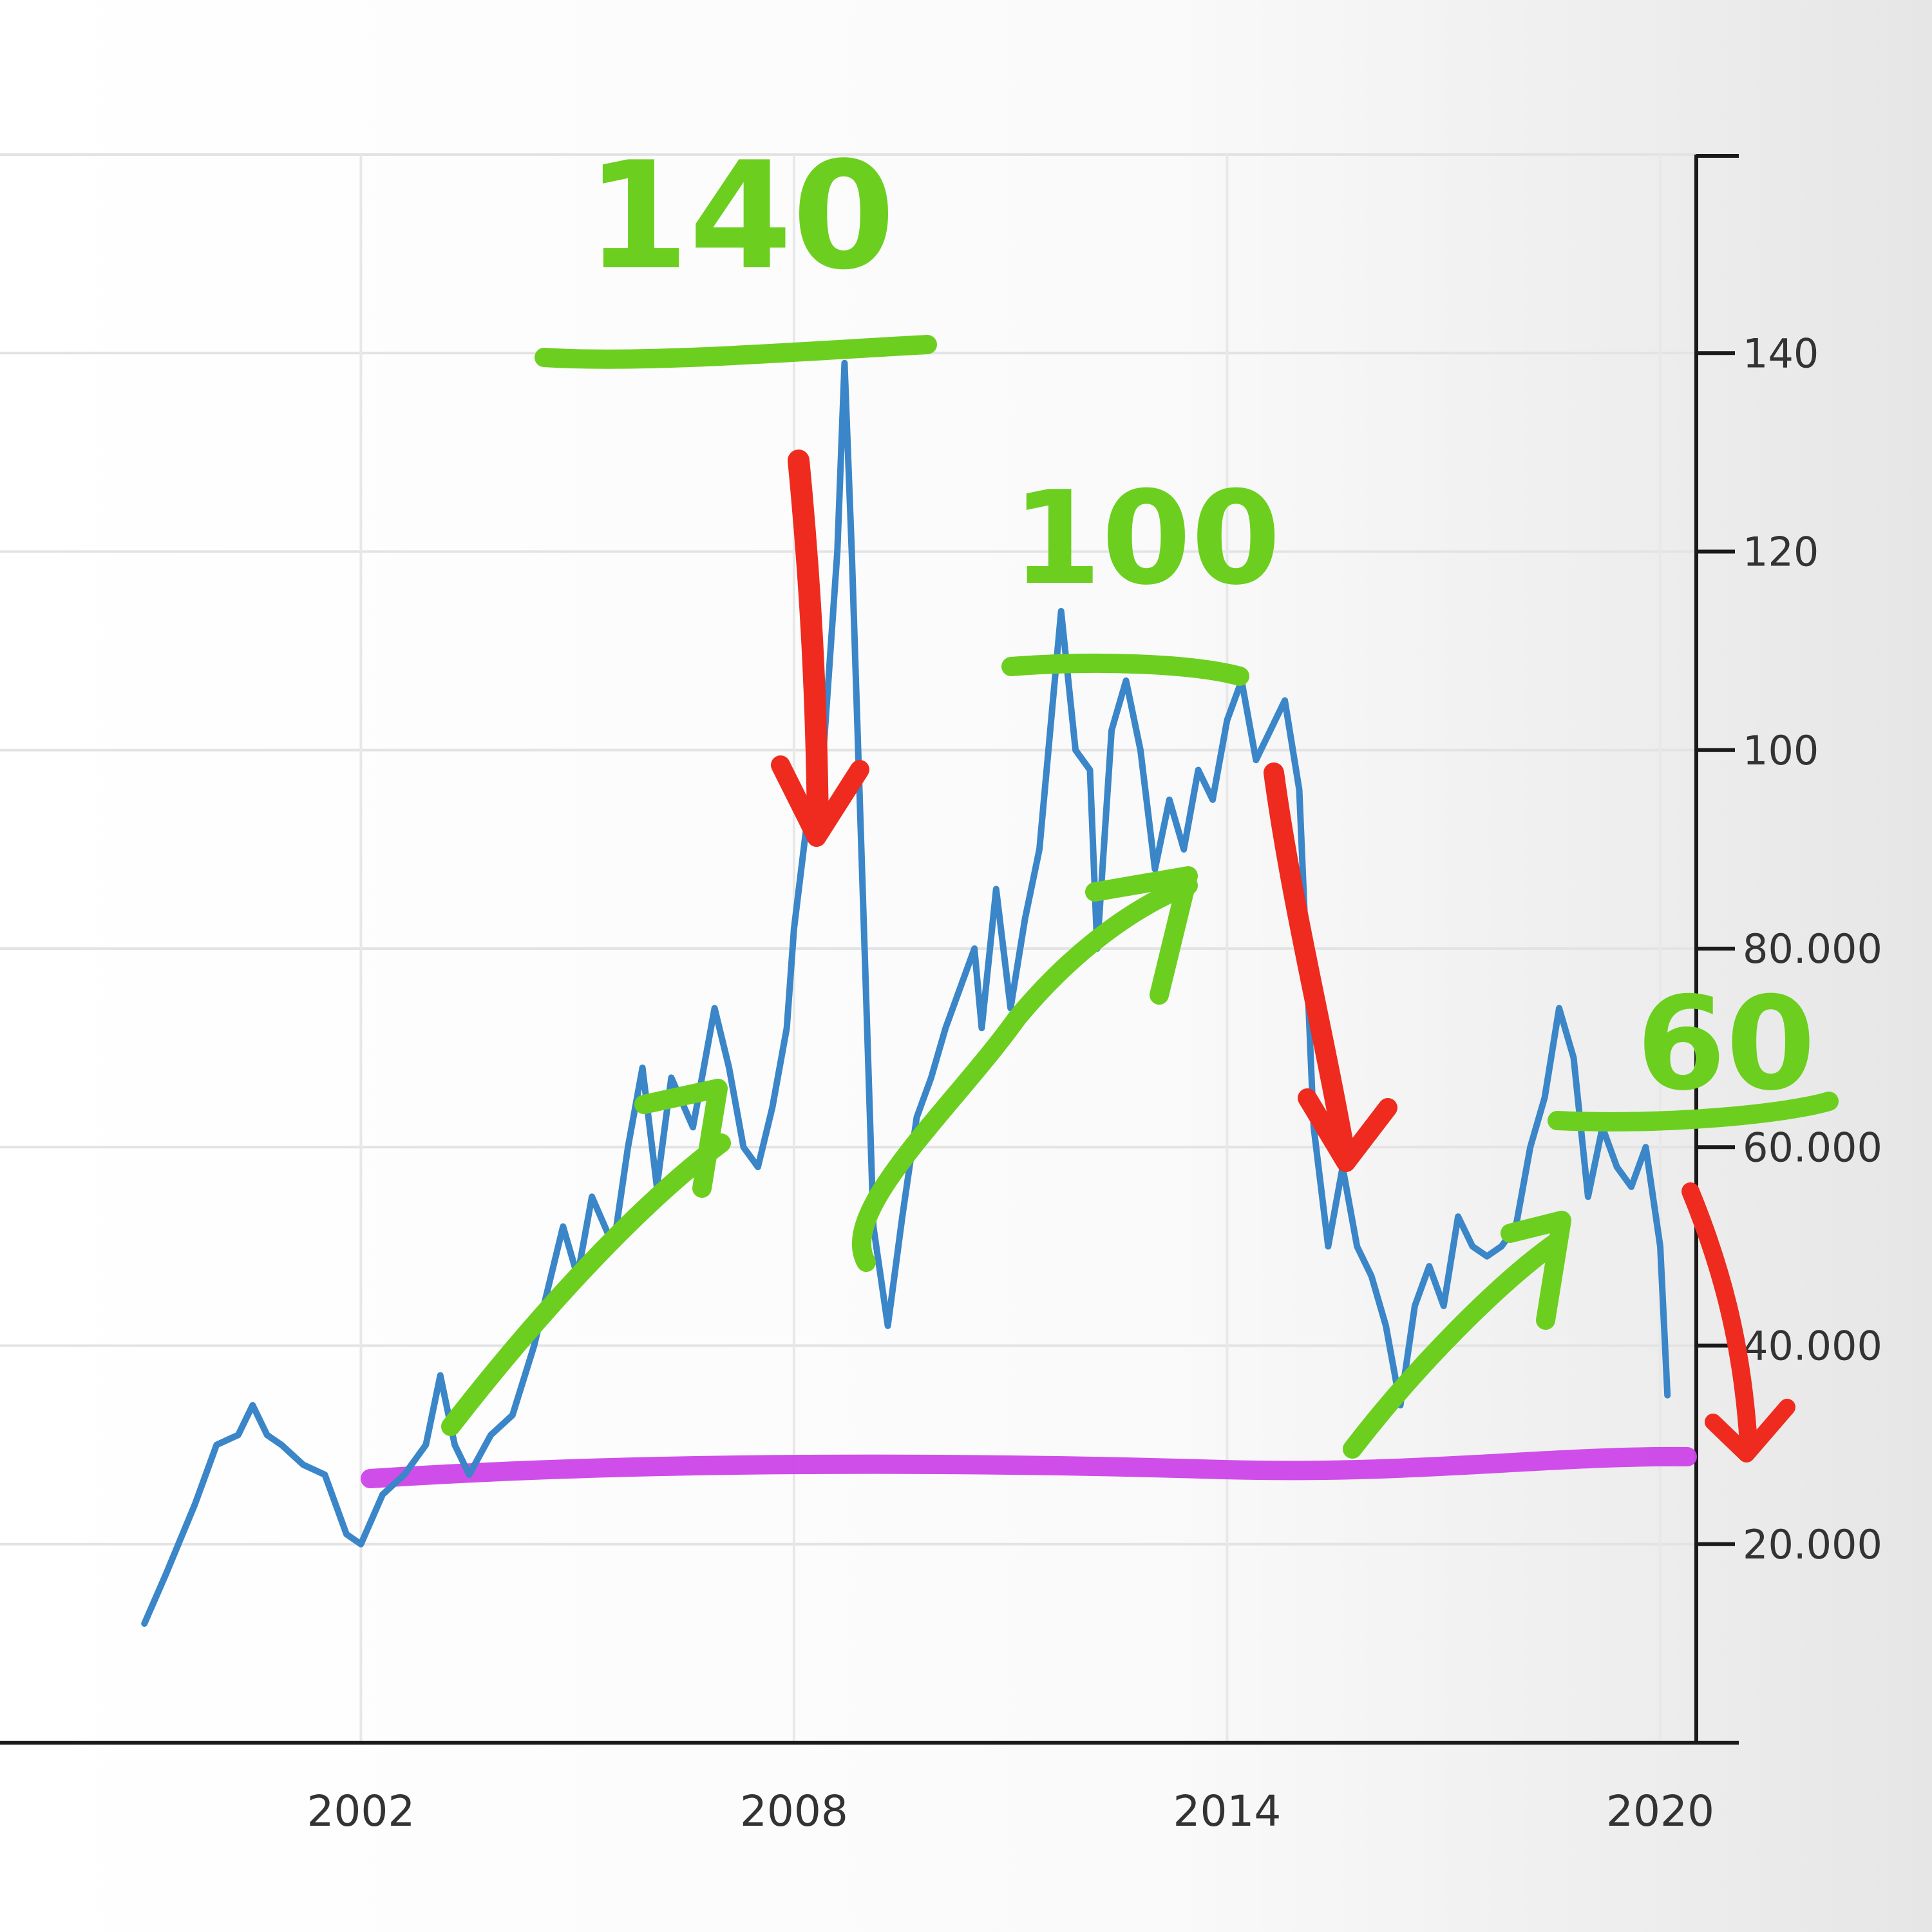 This screenshot has height=1932, width=1932. Describe the element at coordinates (1725, 1044) in the screenshot. I see `annotation-label-60: 60` at that location.